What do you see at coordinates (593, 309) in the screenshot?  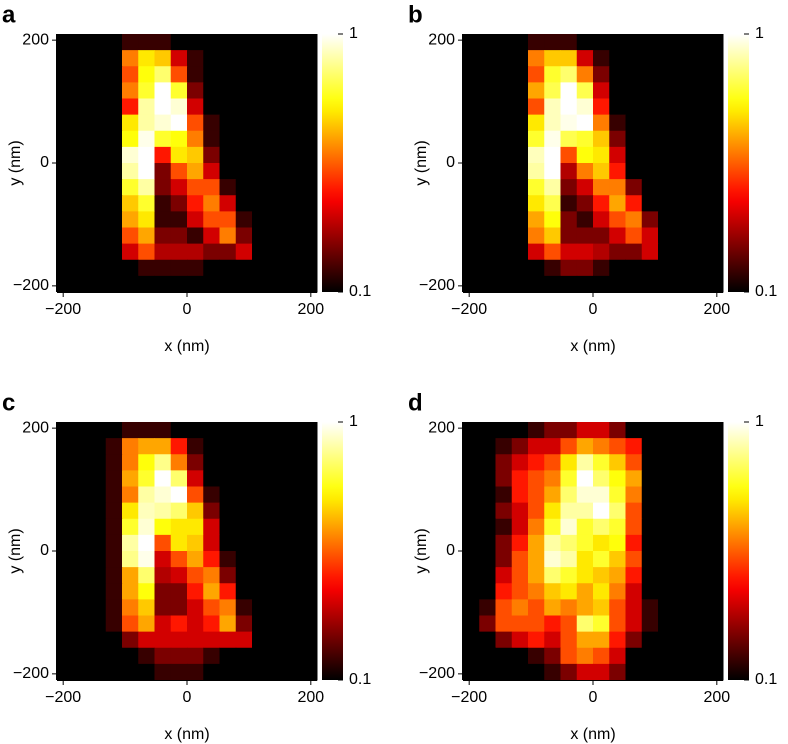 I see `x-tick-label: 0` at bounding box center [593, 309].